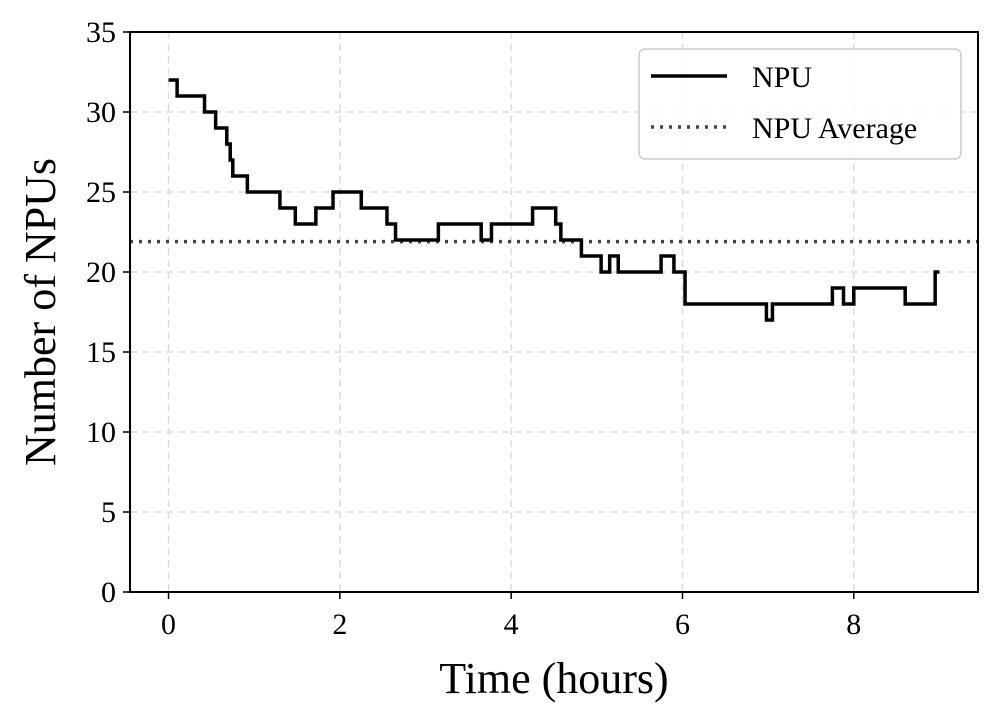 This screenshot has width=997, height=721. Describe the element at coordinates (101, 192) in the screenshot. I see `y-tick-label: 25` at that location.